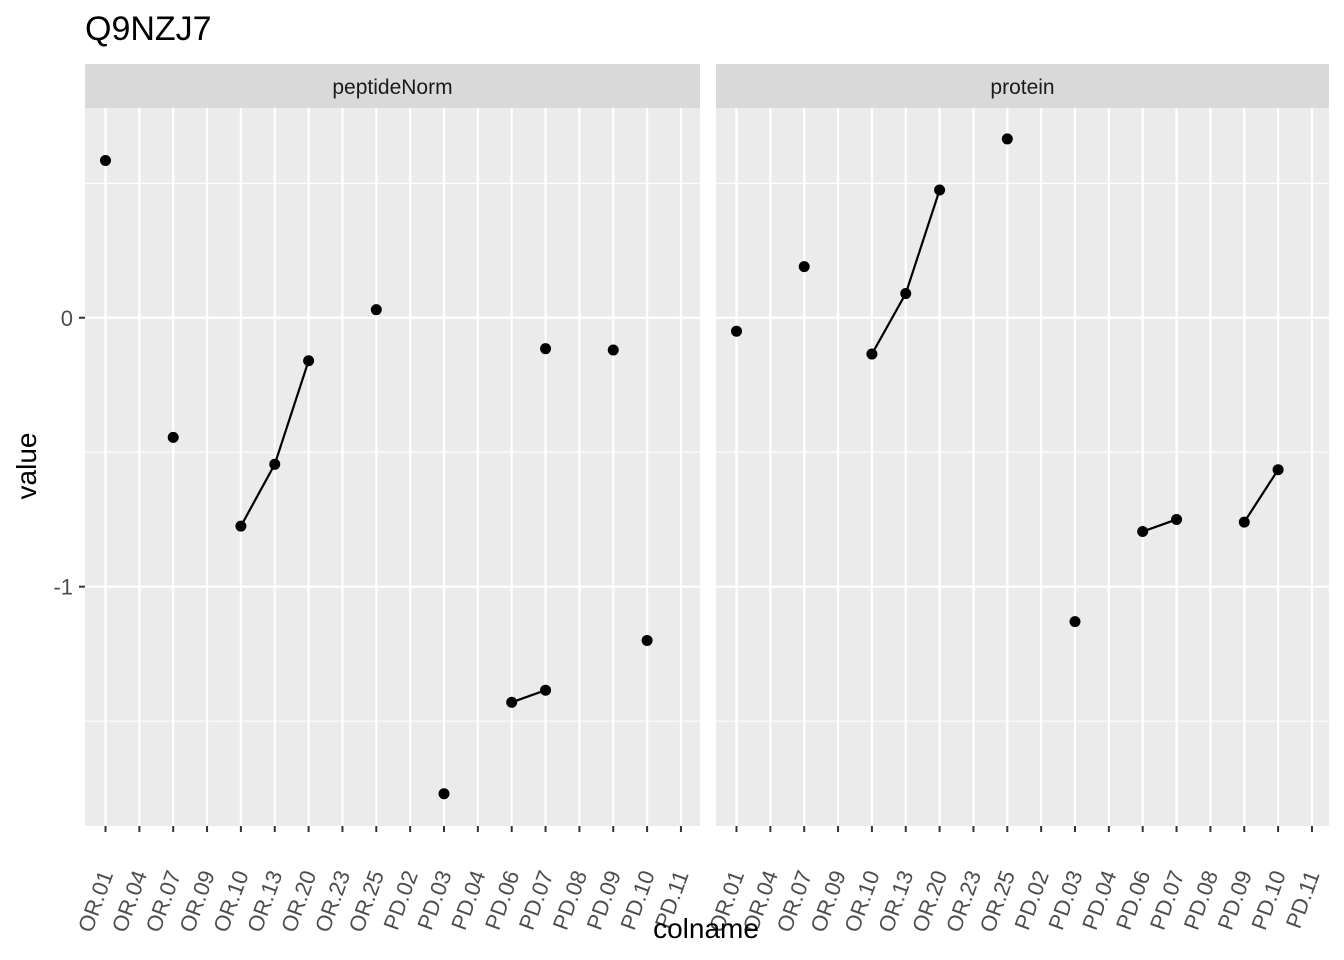  Describe the element at coordinates (706, 928) in the screenshot. I see `x-axis-title: colname` at that location.